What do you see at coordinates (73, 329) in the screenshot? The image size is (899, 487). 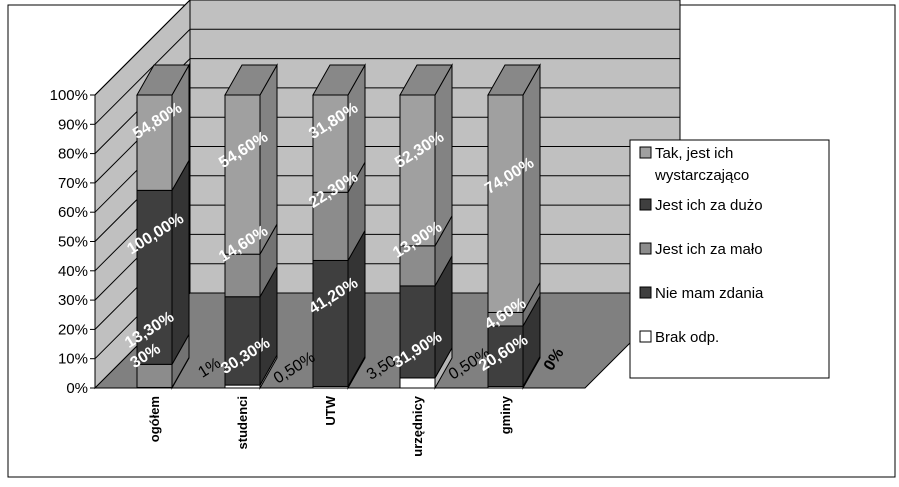 I see `y-tick-label: 20%` at bounding box center [73, 329].